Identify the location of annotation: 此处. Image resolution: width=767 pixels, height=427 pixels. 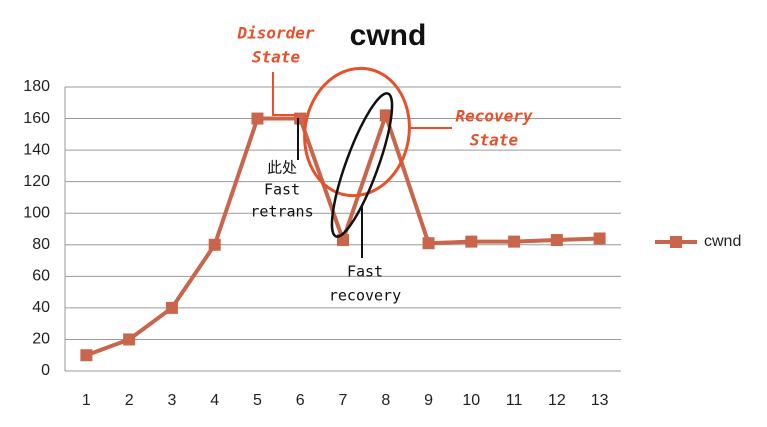
(282, 168).